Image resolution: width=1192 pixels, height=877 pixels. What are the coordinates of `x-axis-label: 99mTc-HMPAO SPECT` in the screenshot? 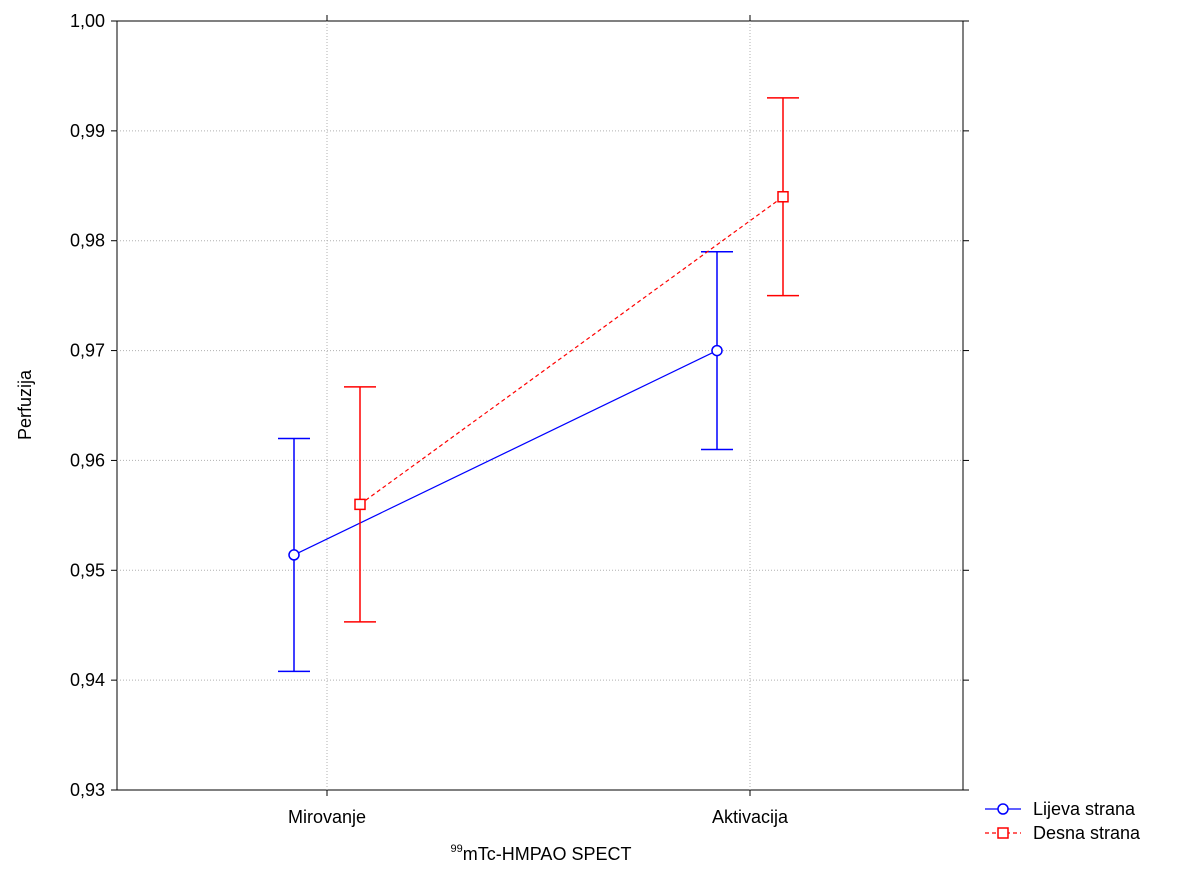 It's located at (541, 853).